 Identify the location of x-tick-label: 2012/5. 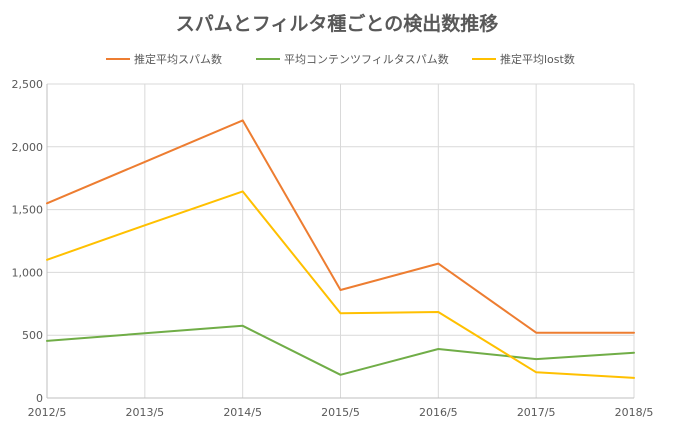
(47, 412).